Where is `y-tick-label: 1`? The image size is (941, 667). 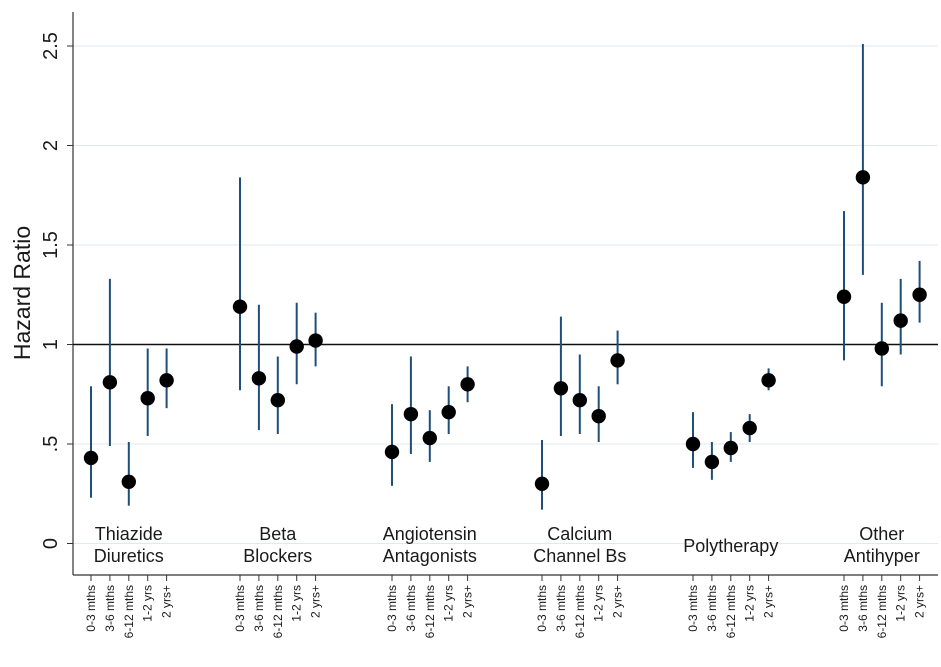
y-tick-label: 1 is located at coordinates (51, 344).